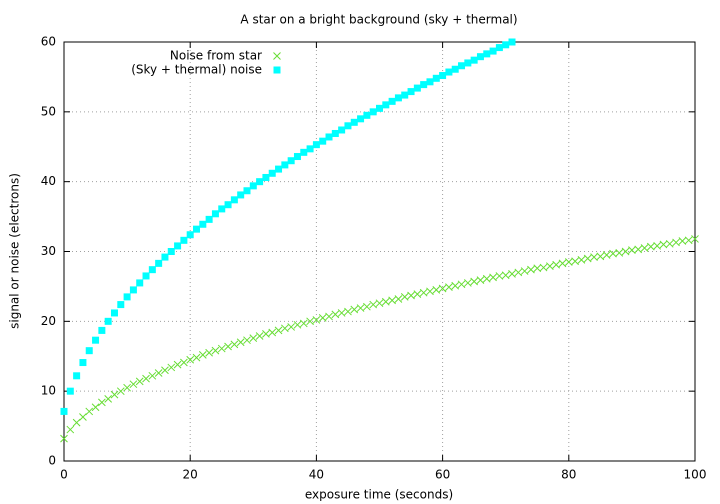 The height and width of the screenshot is (504, 720). I want to click on x-tick-label: 40, so click(316, 475).